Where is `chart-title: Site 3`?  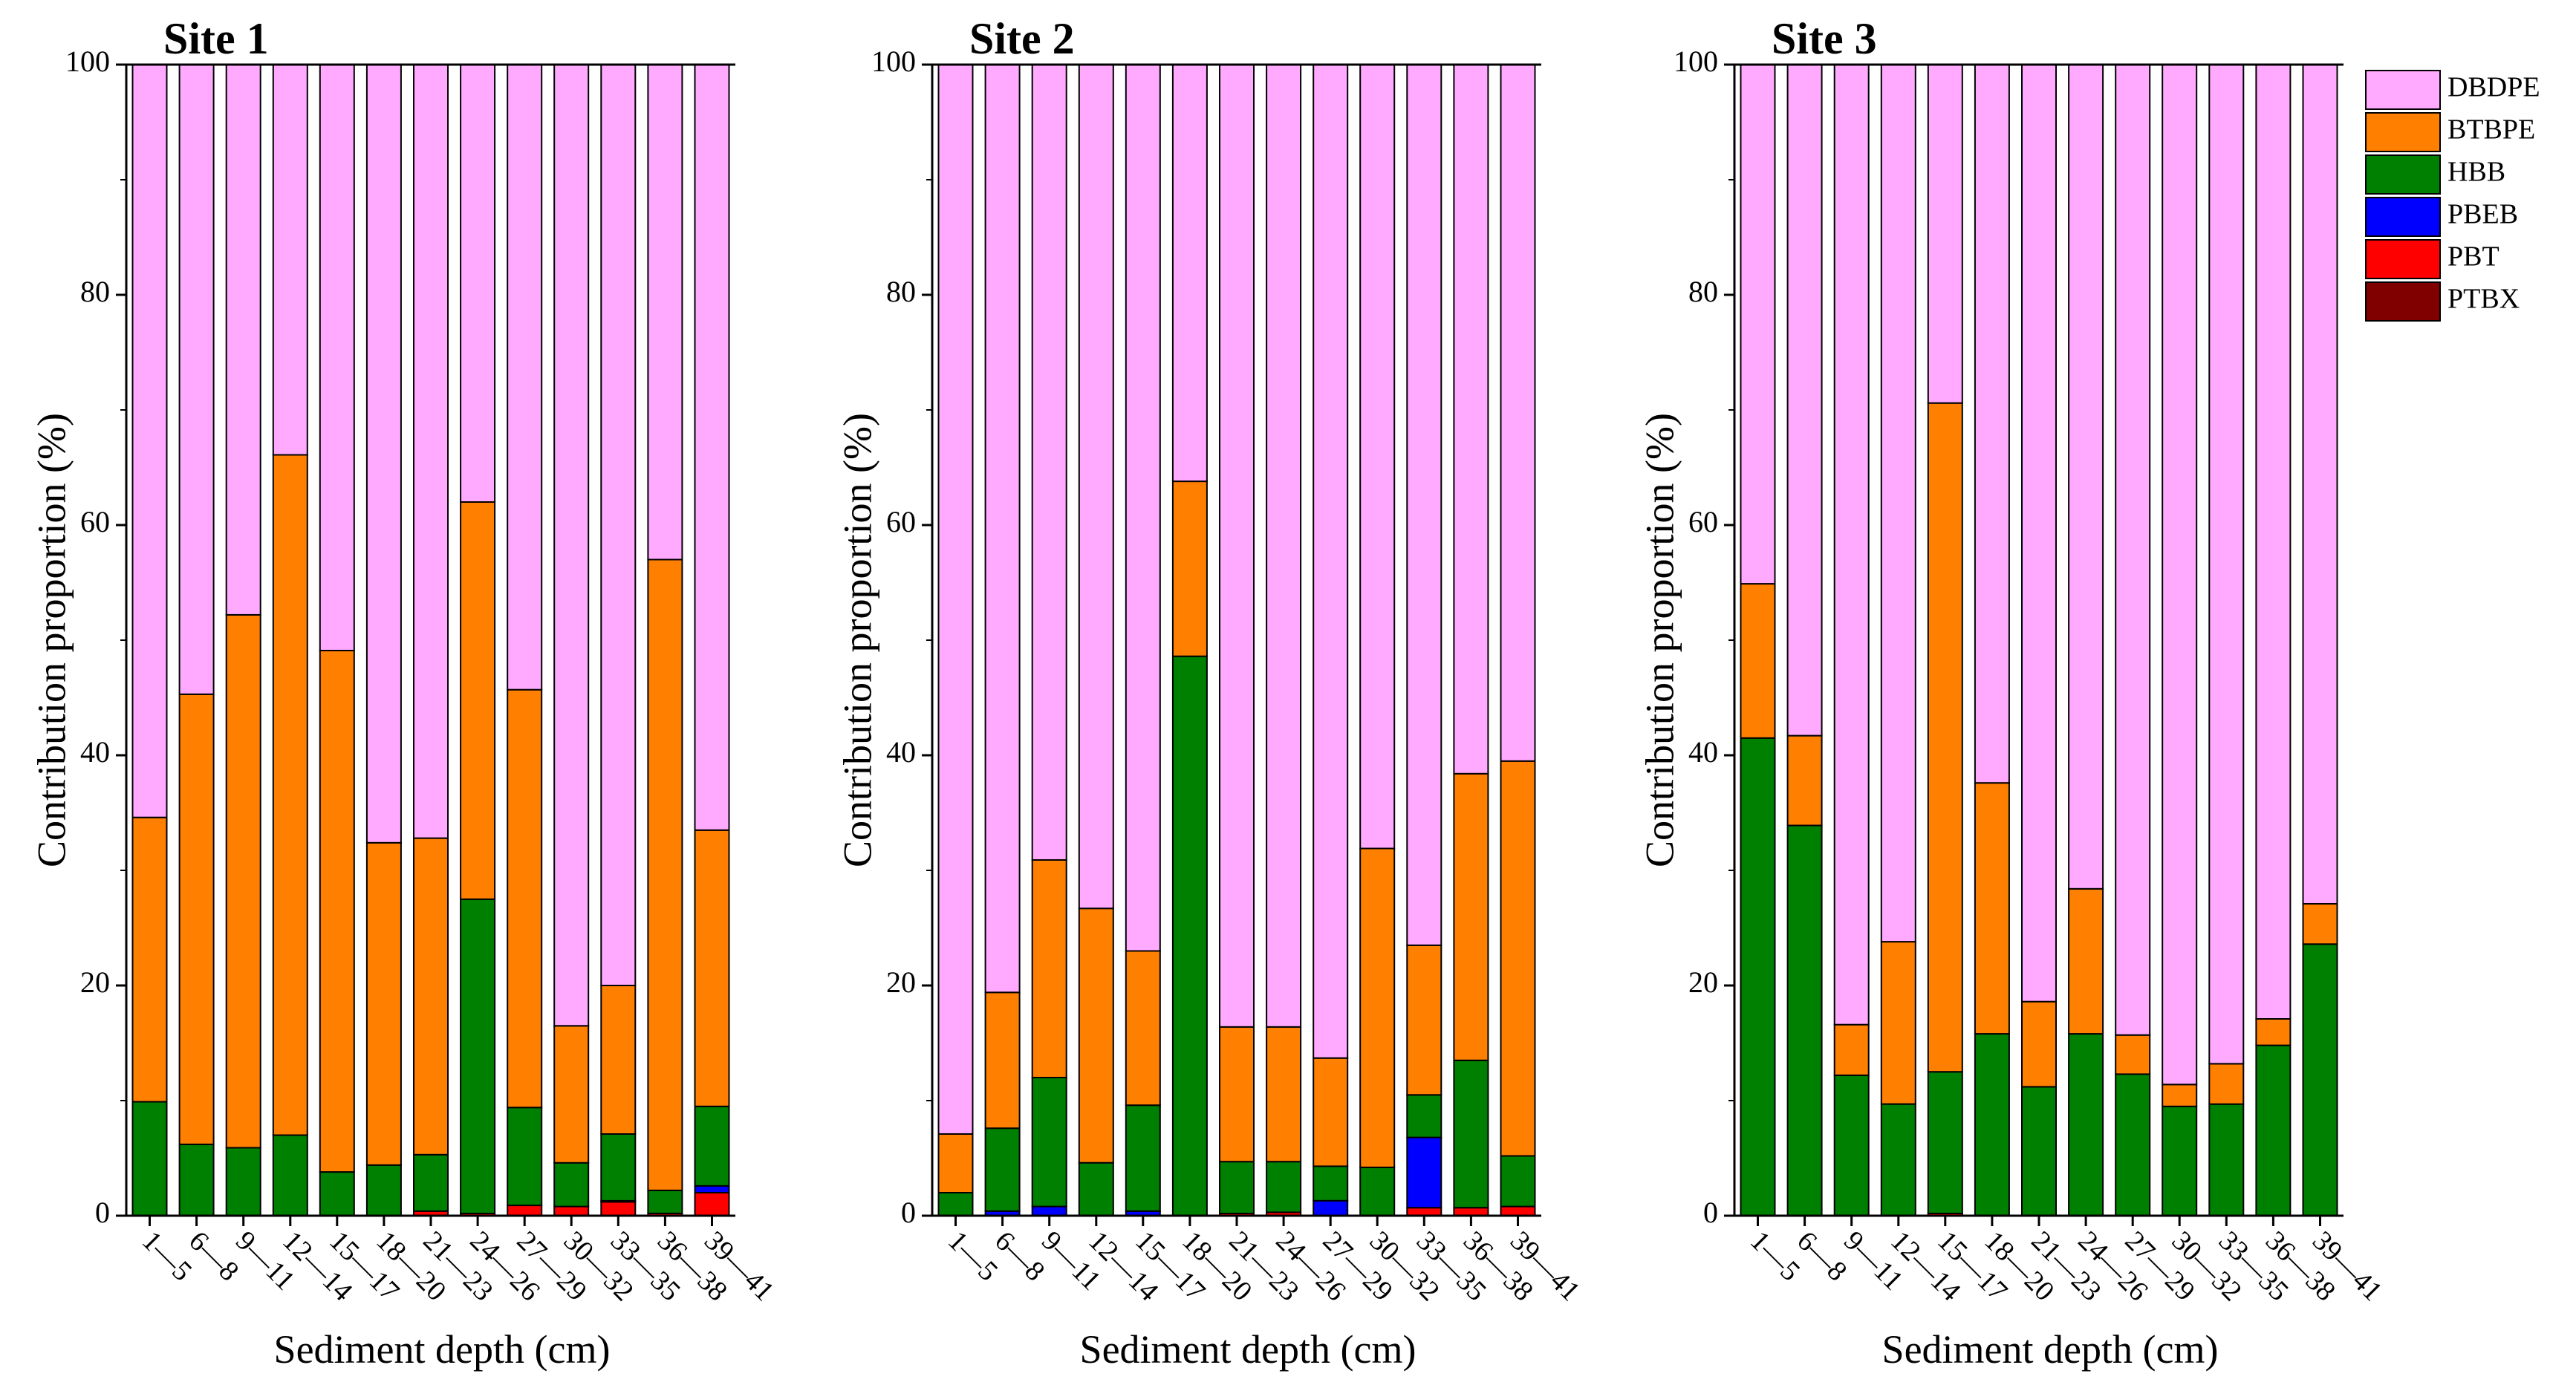
chart-title: Site 3 is located at coordinates (1825, 38).